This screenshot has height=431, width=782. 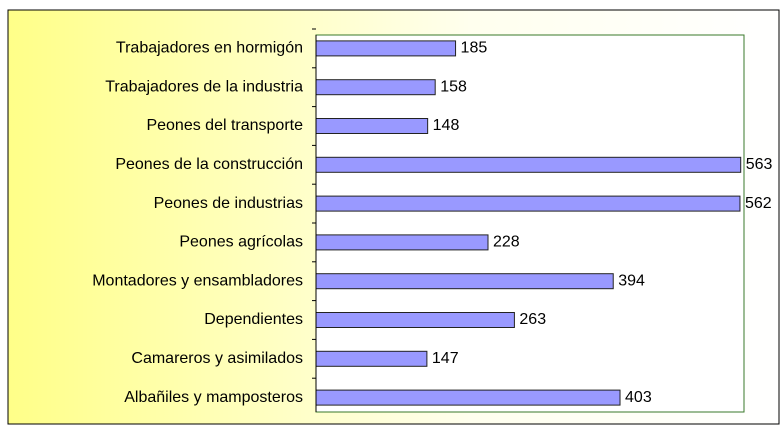 I want to click on value-label: 147, so click(x=445, y=358).